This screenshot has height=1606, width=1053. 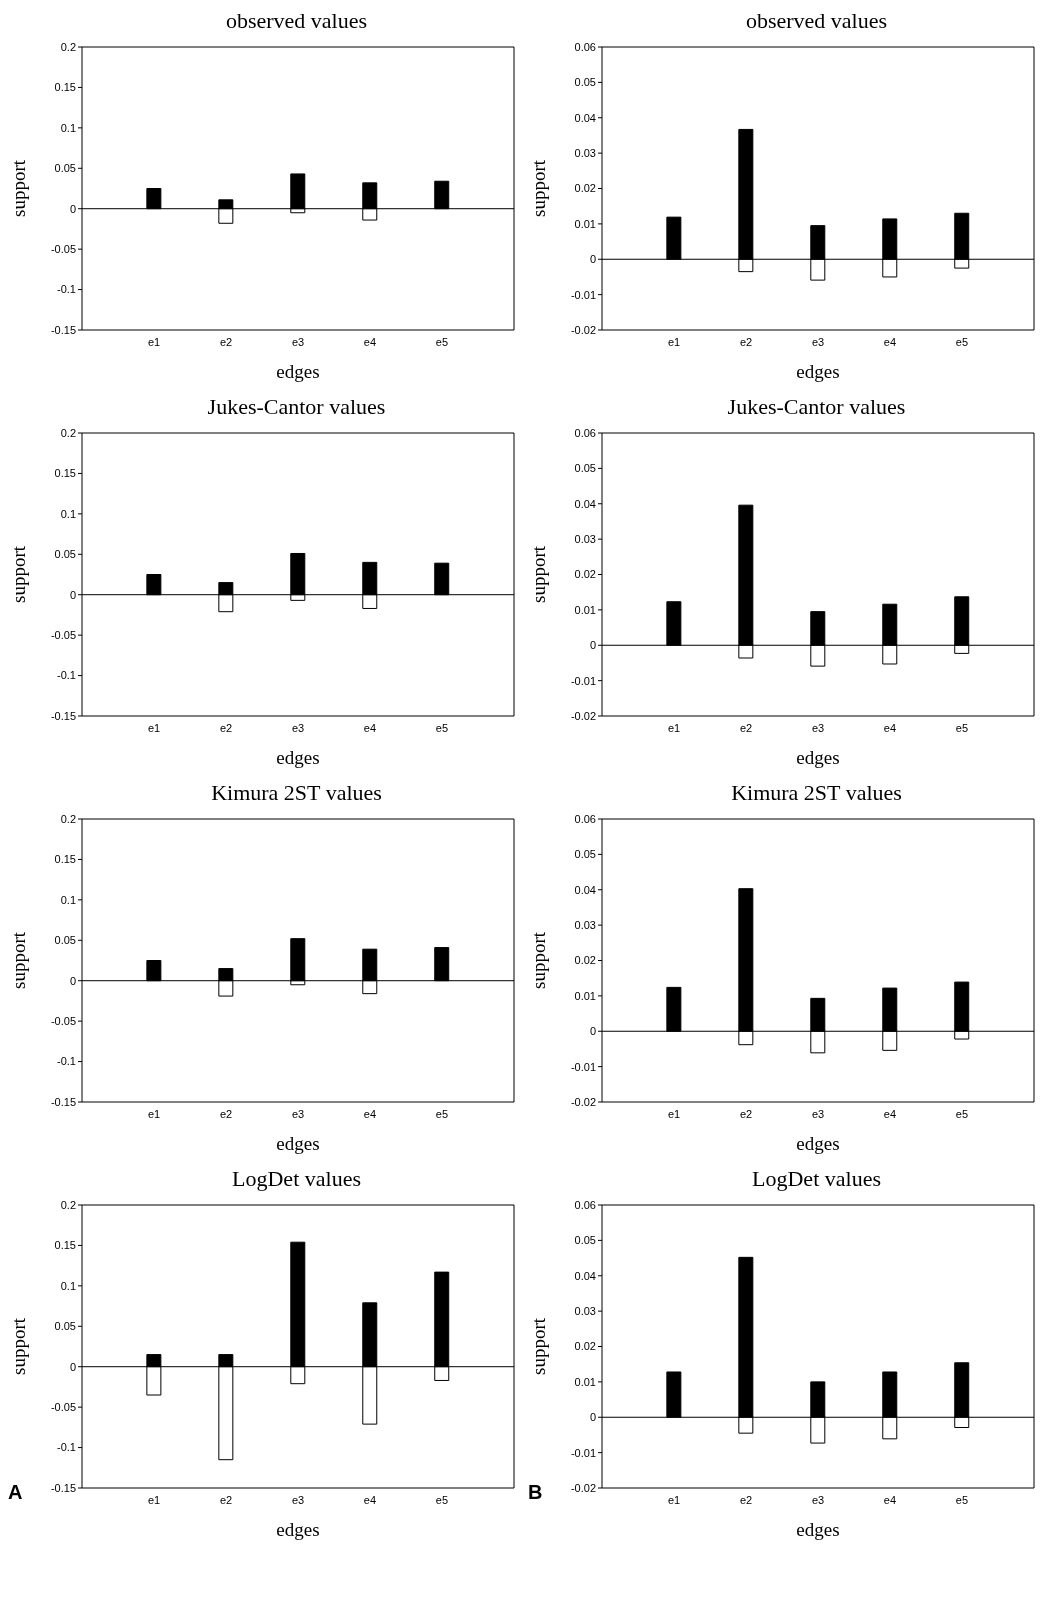 I want to click on text: B, so click(x=535, y=1492).